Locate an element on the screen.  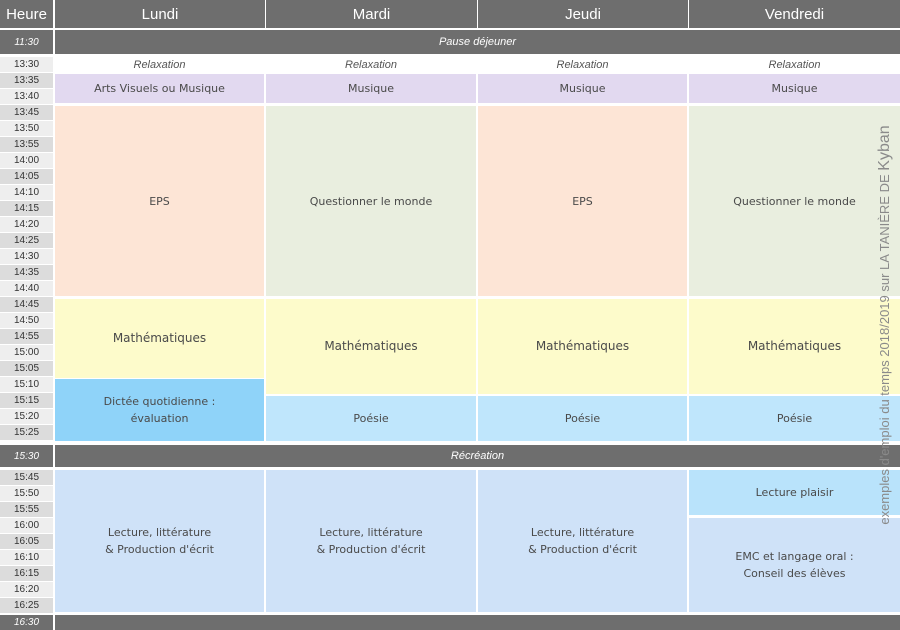
time-slot: 16:10 is located at coordinates (26, 557).